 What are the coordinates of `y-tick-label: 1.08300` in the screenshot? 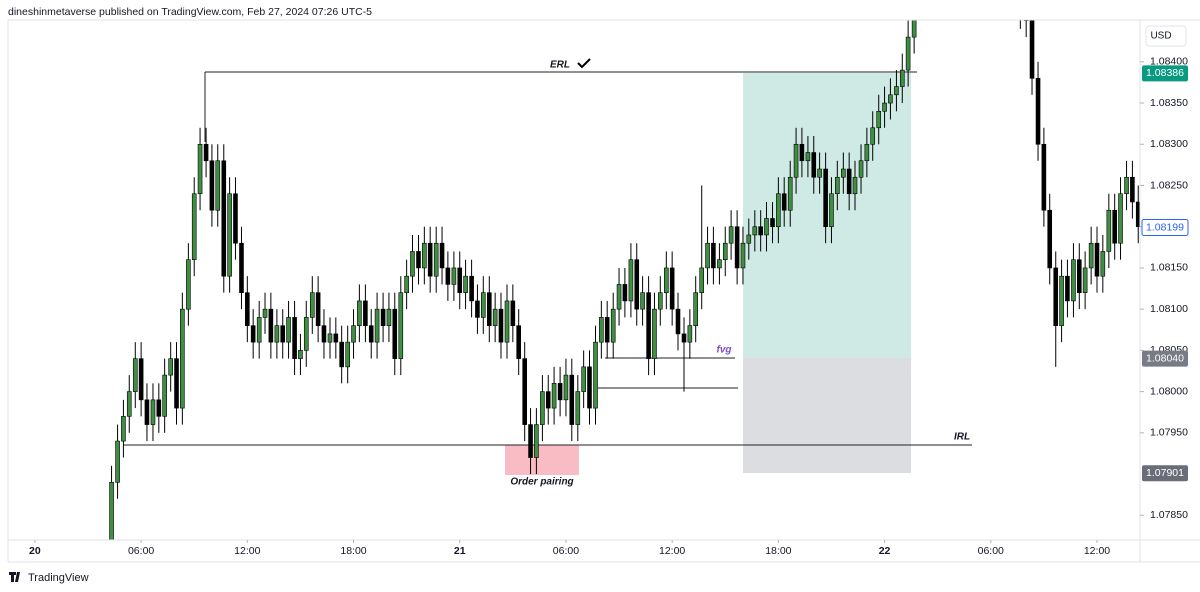 It's located at (1169, 144).